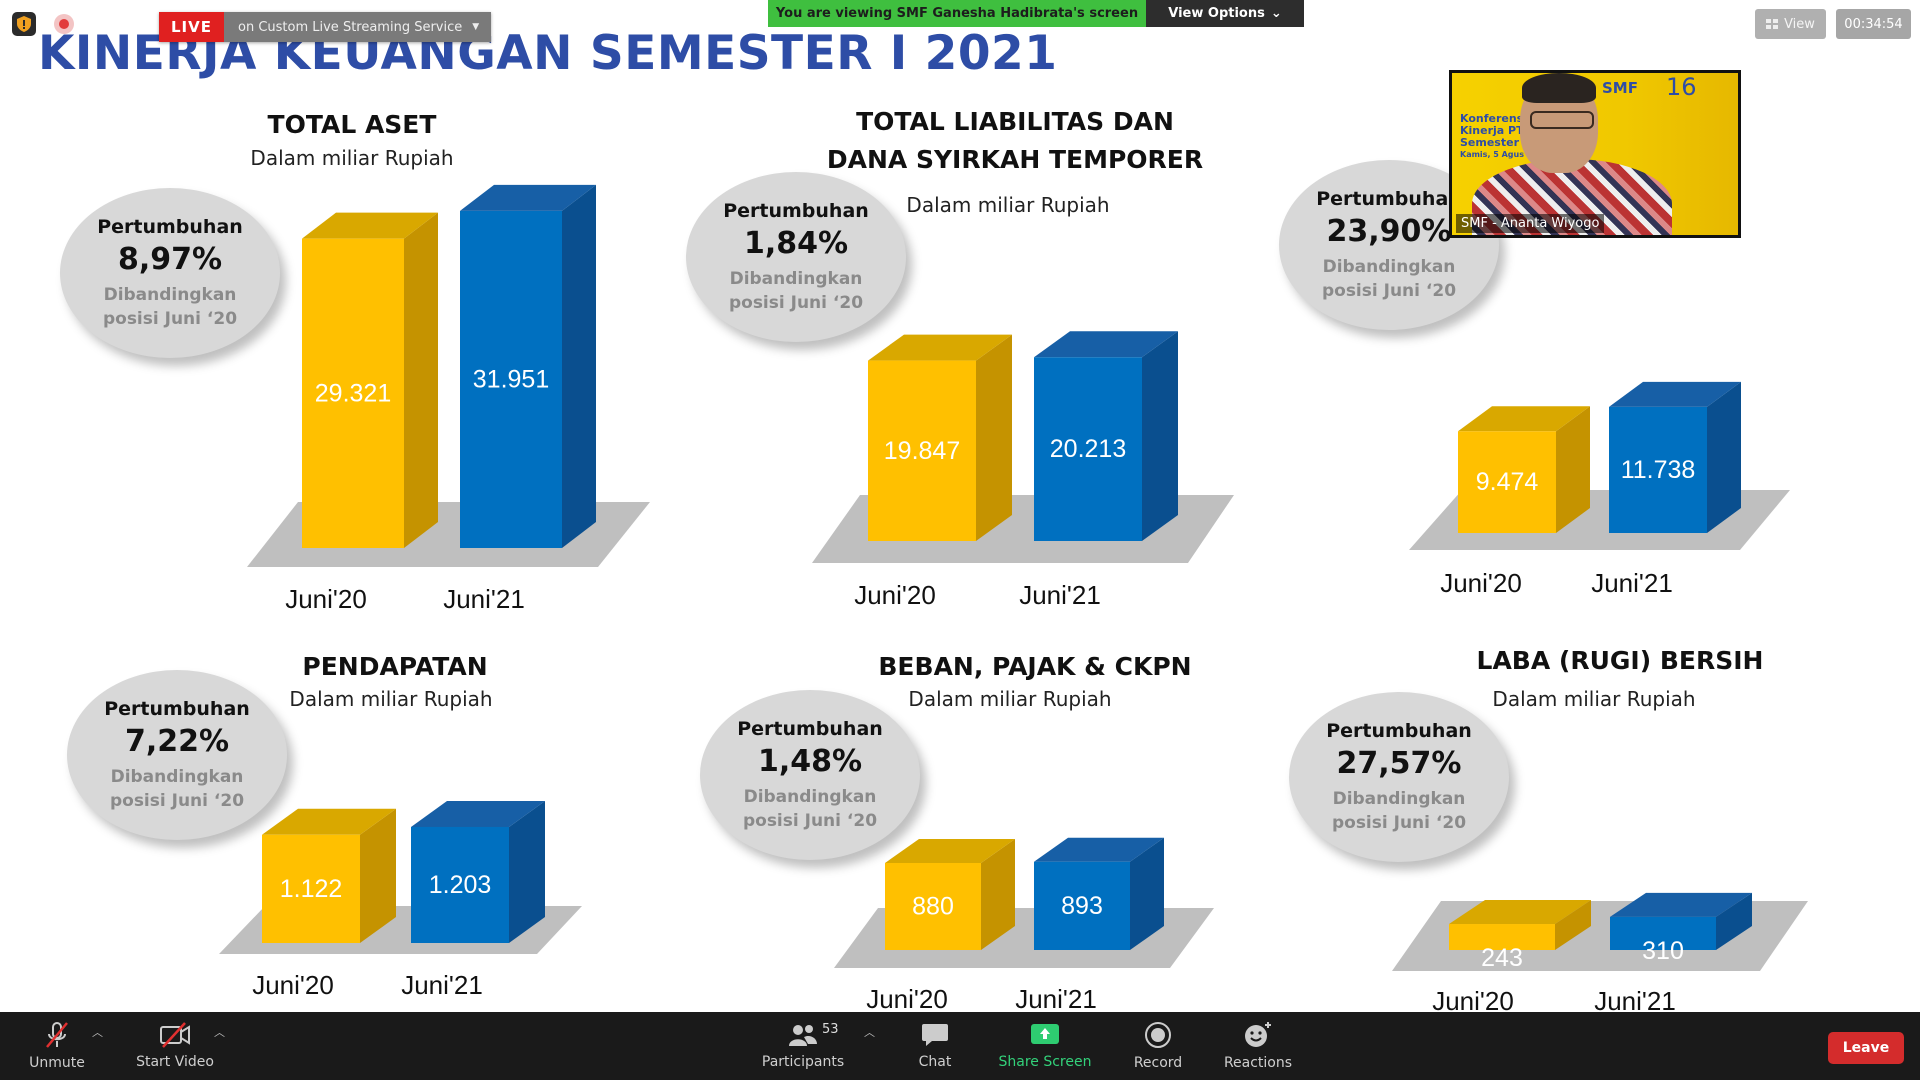 This screenshot has height=1080, width=1920. I want to click on panel-subtitle-laba: Dalam miliar Rupiah, so click(1594, 699).